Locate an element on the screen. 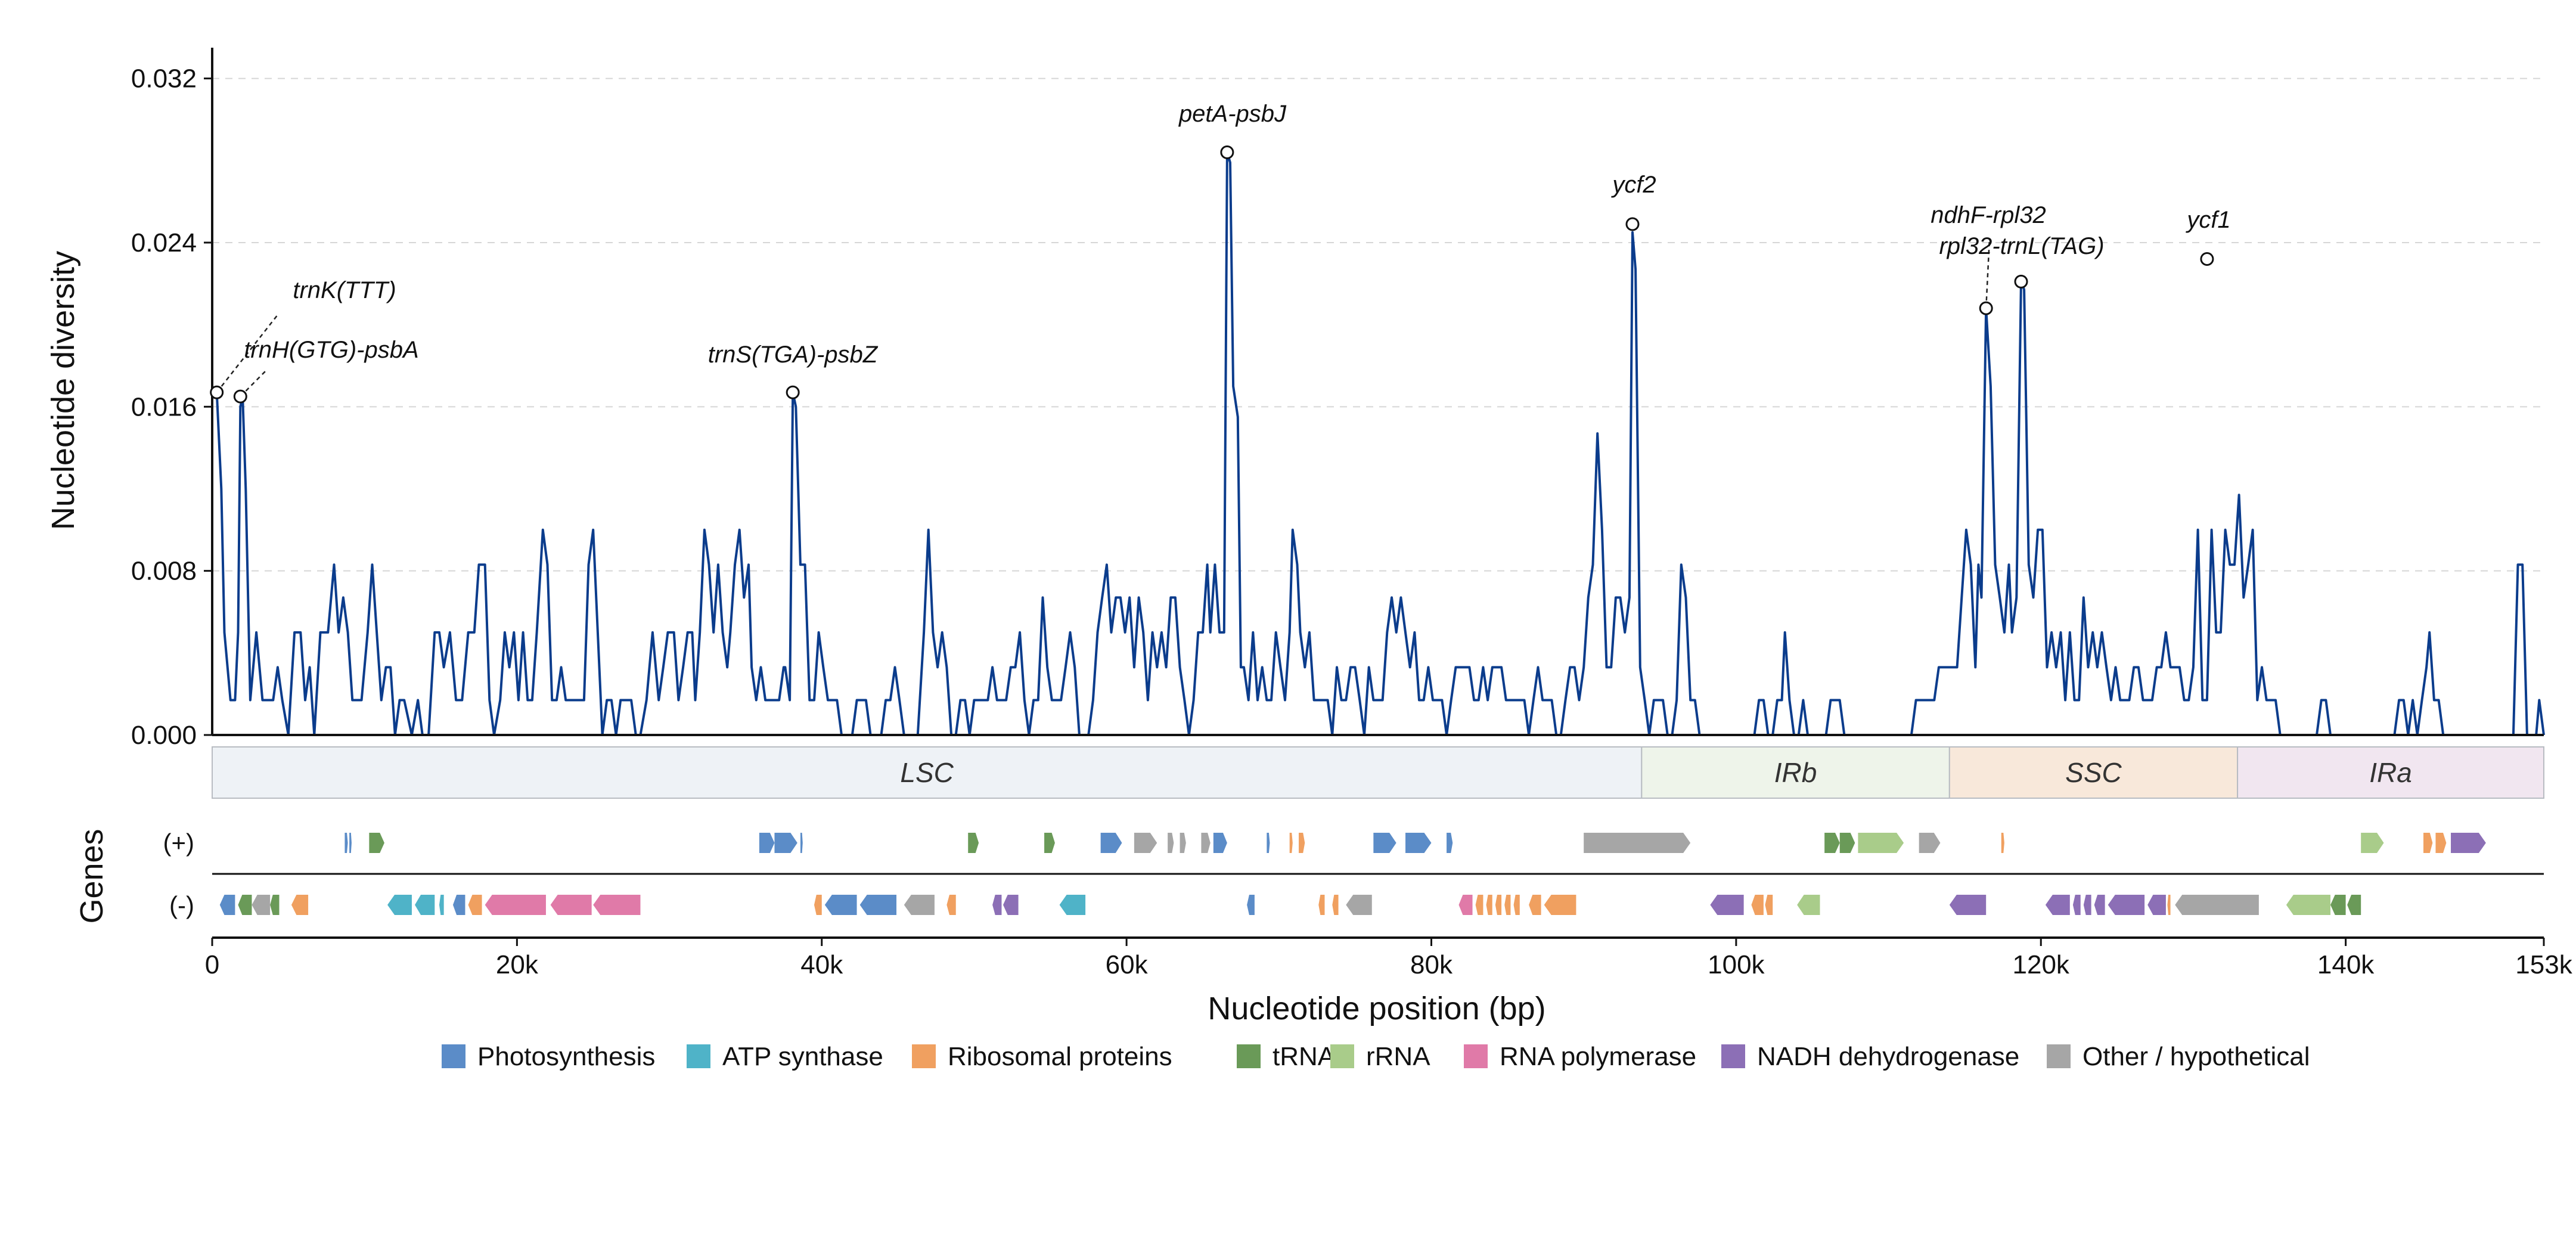 This screenshot has height=1253, width=2576. legend-label: NADH dehydrogenase is located at coordinates (1888, 1056).